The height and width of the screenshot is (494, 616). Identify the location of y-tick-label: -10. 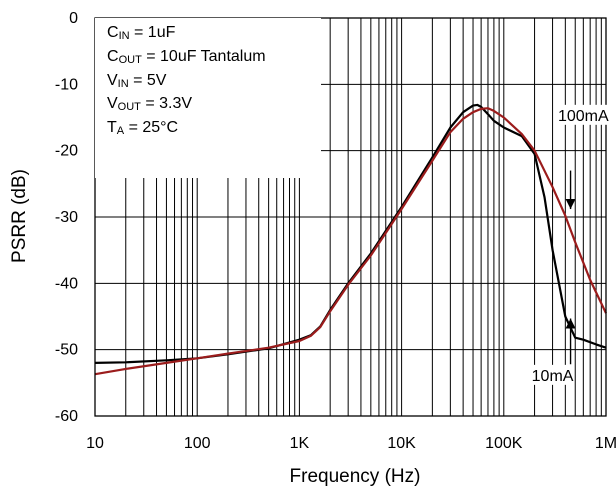
(66, 84).